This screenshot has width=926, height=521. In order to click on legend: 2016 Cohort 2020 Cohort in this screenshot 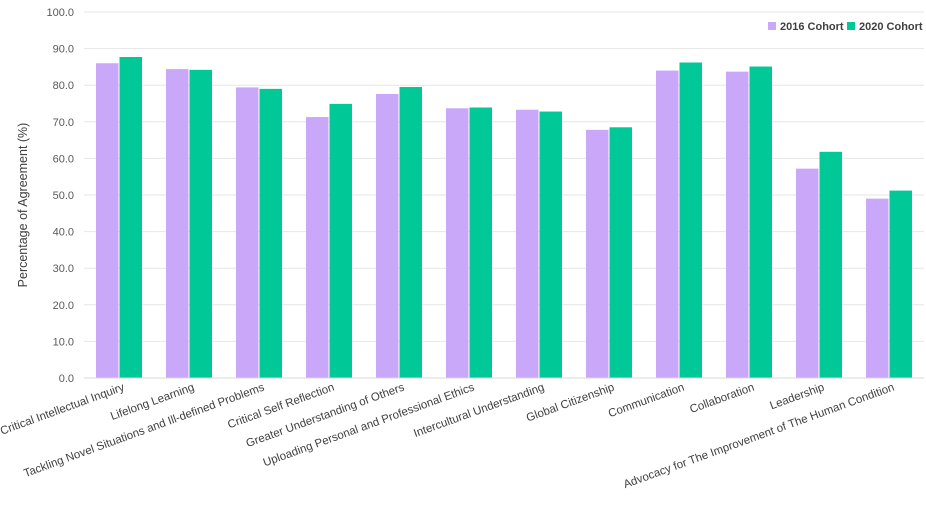, I will do `click(845, 27)`.